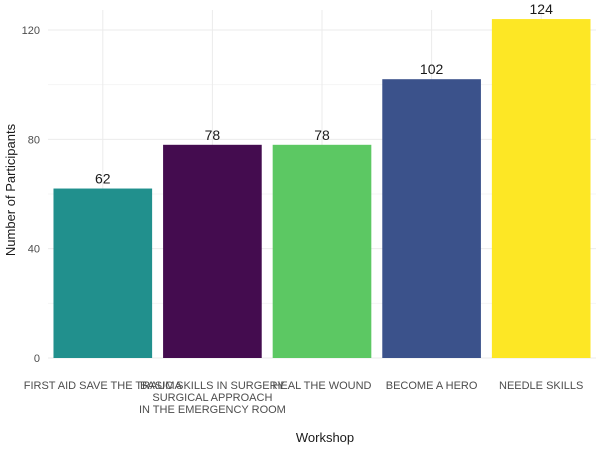  I want to click on y-tick-label: 40, so click(34, 250).